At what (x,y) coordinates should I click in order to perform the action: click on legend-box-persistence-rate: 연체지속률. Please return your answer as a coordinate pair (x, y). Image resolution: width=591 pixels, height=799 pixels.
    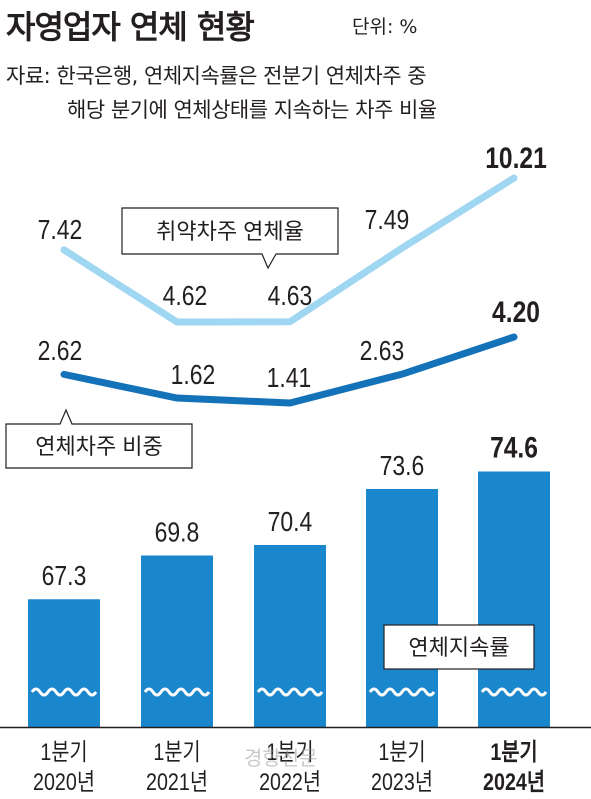
    Looking at the image, I should click on (458, 647).